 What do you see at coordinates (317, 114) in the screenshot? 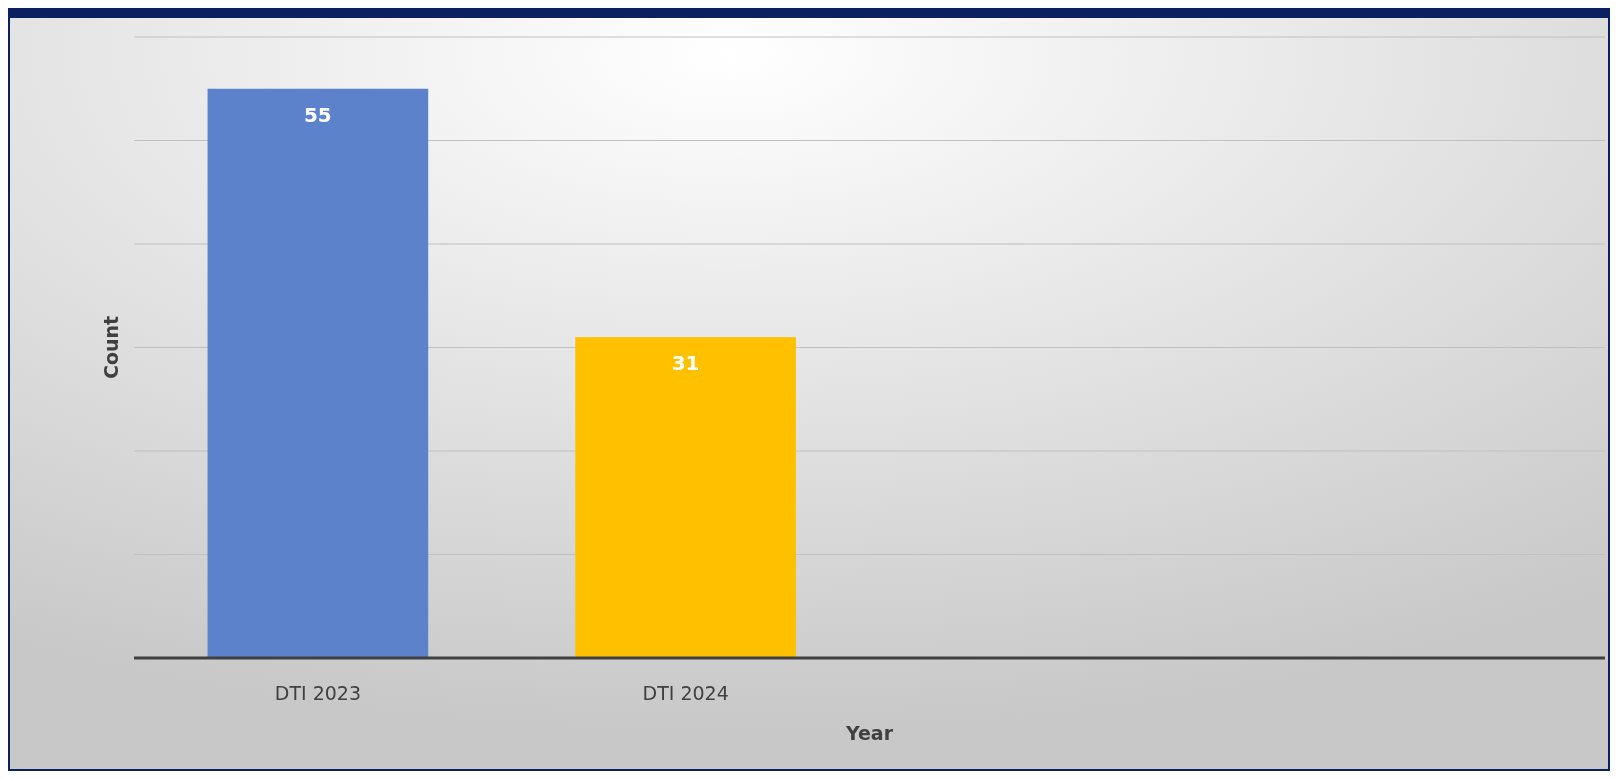
I see `data-label: 55` at bounding box center [317, 114].